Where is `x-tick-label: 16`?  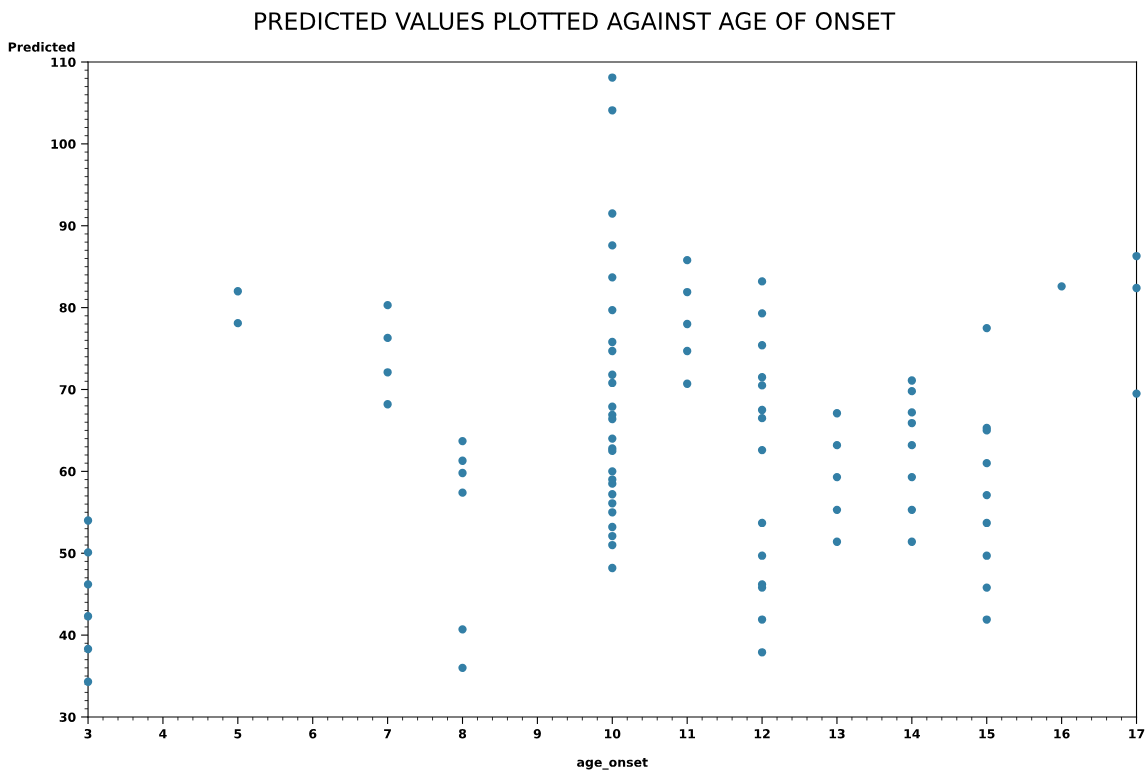 x-tick-label: 16 is located at coordinates (1062, 734).